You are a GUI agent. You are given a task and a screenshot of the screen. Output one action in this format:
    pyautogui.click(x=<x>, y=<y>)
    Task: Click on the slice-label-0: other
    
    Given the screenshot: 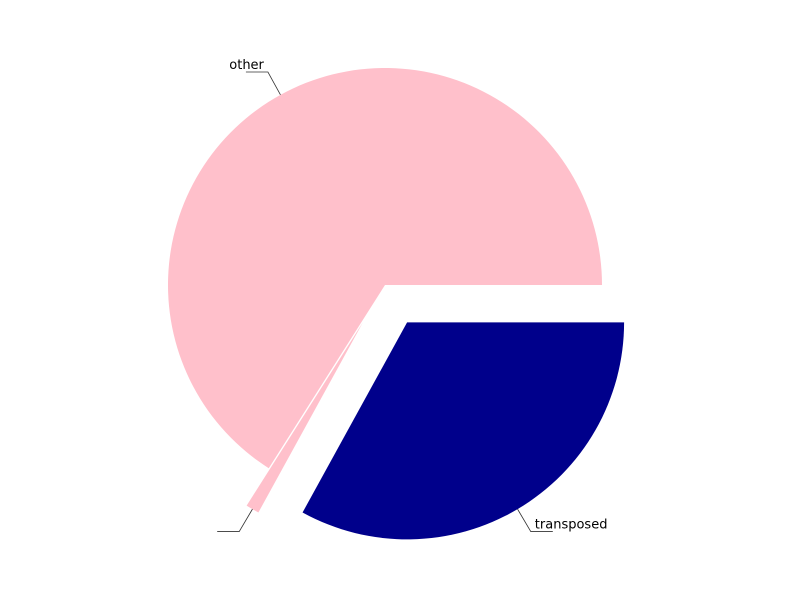 What is the action you would take?
    pyautogui.click(x=246, y=65)
    